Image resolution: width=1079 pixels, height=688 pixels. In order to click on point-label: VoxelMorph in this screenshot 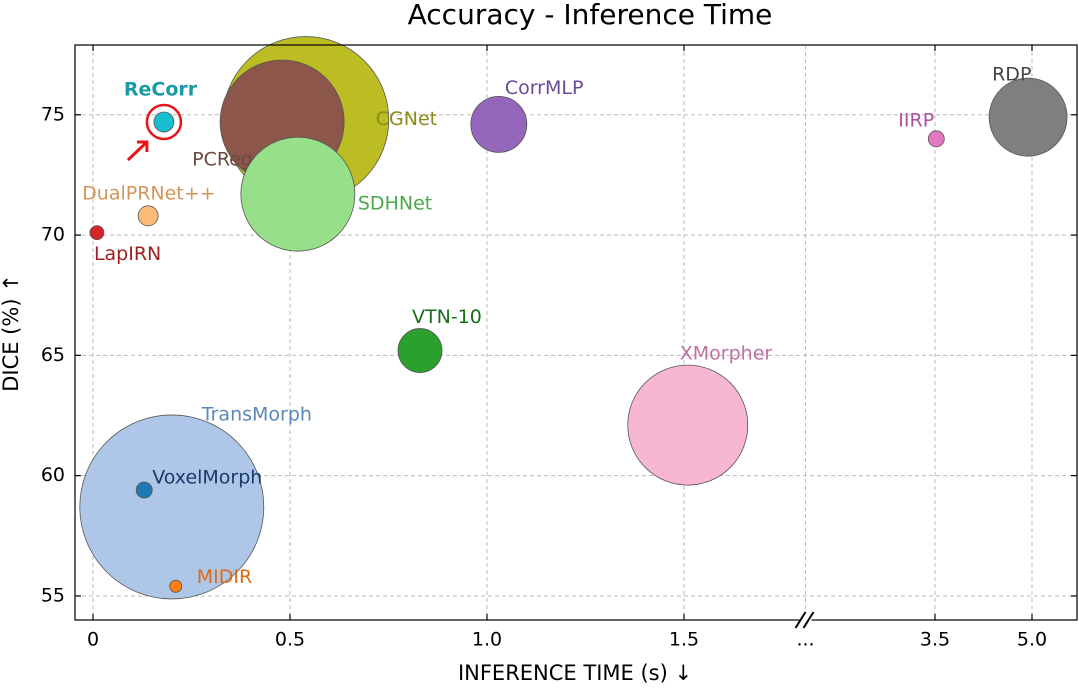, I will do `click(207, 478)`.